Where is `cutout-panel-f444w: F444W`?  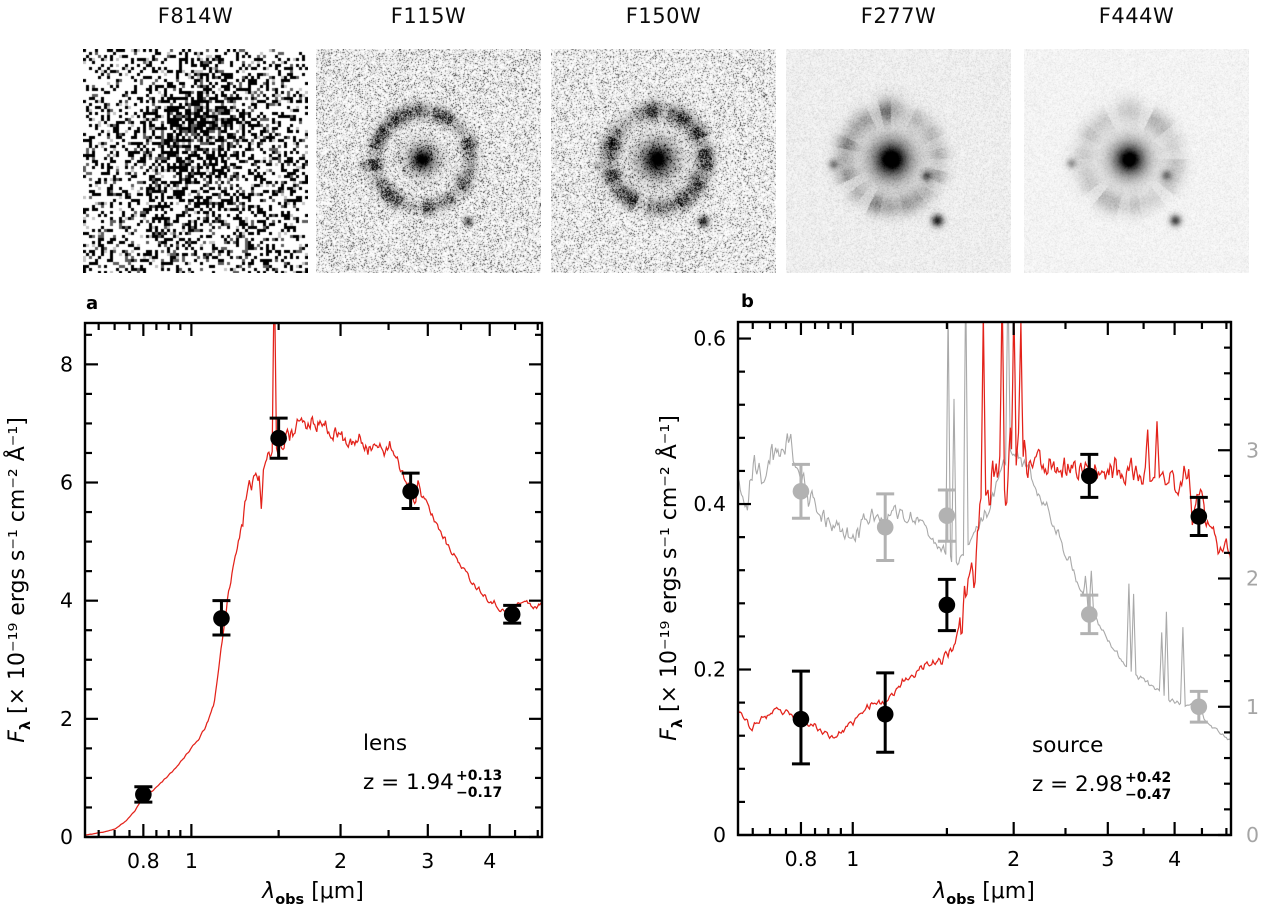 cutout-panel-f444w: F444W is located at coordinates (1136, 140).